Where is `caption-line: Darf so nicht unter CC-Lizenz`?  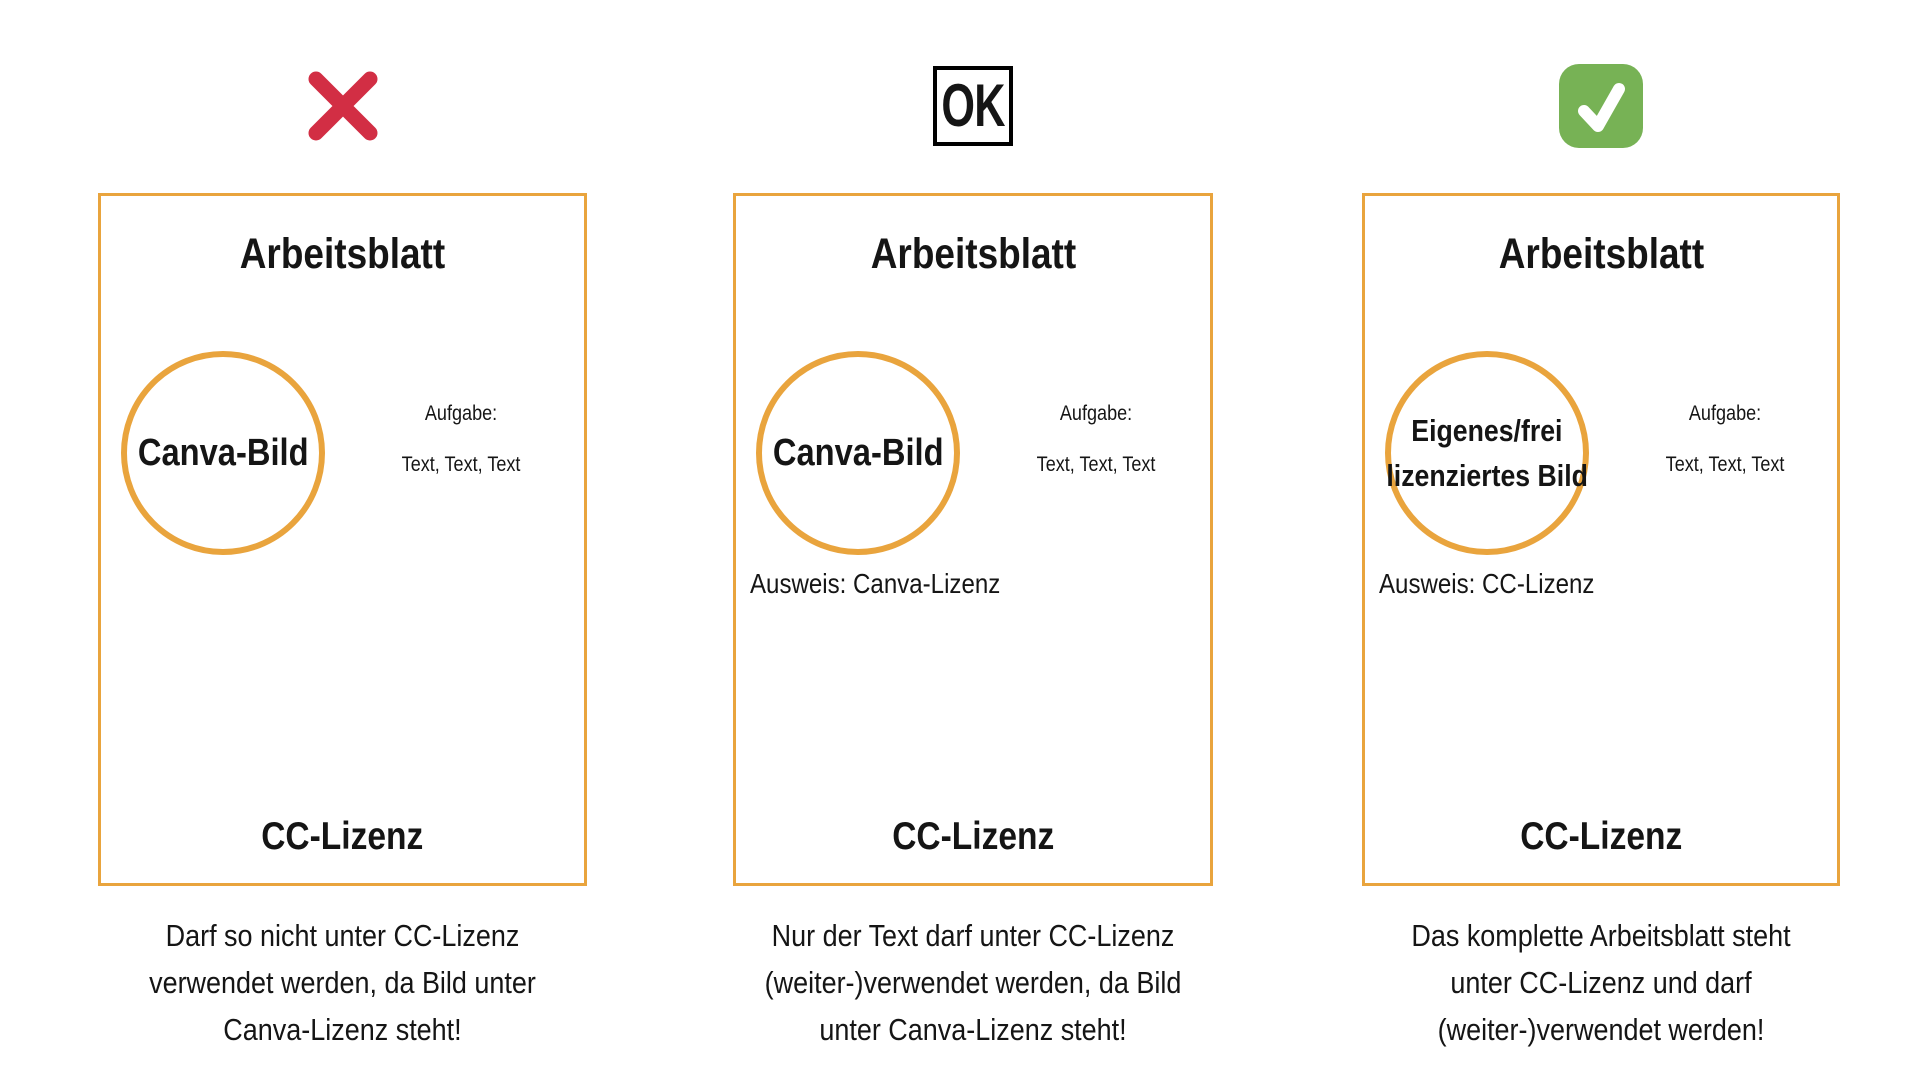
caption-line: Darf so nicht unter CC-Lizenz is located at coordinates (342, 935).